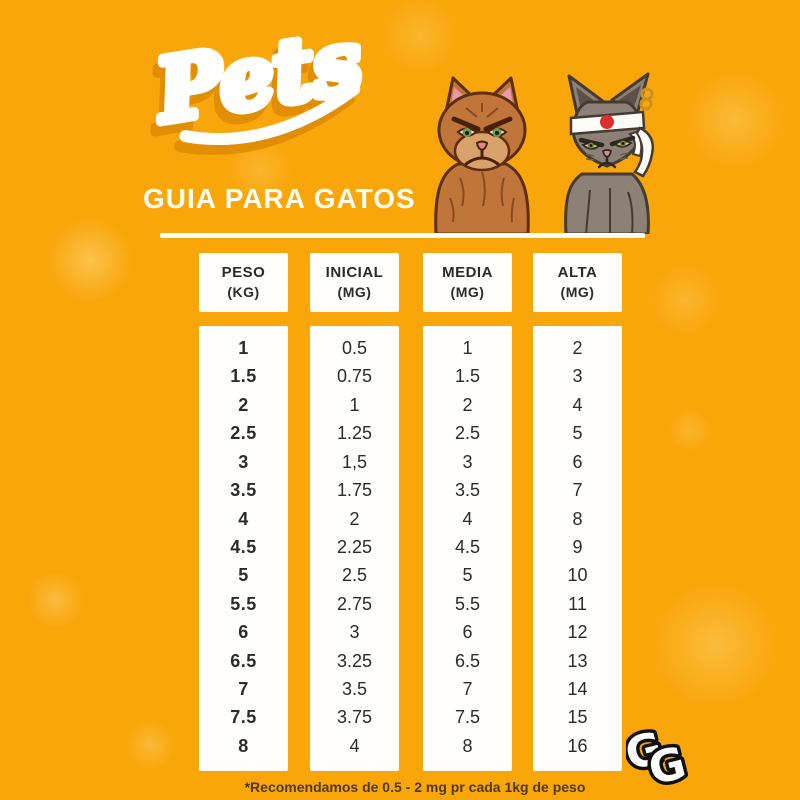  Describe the element at coordinates (577, 603) in the screenshot. I see `table-cell: 11` at that location.